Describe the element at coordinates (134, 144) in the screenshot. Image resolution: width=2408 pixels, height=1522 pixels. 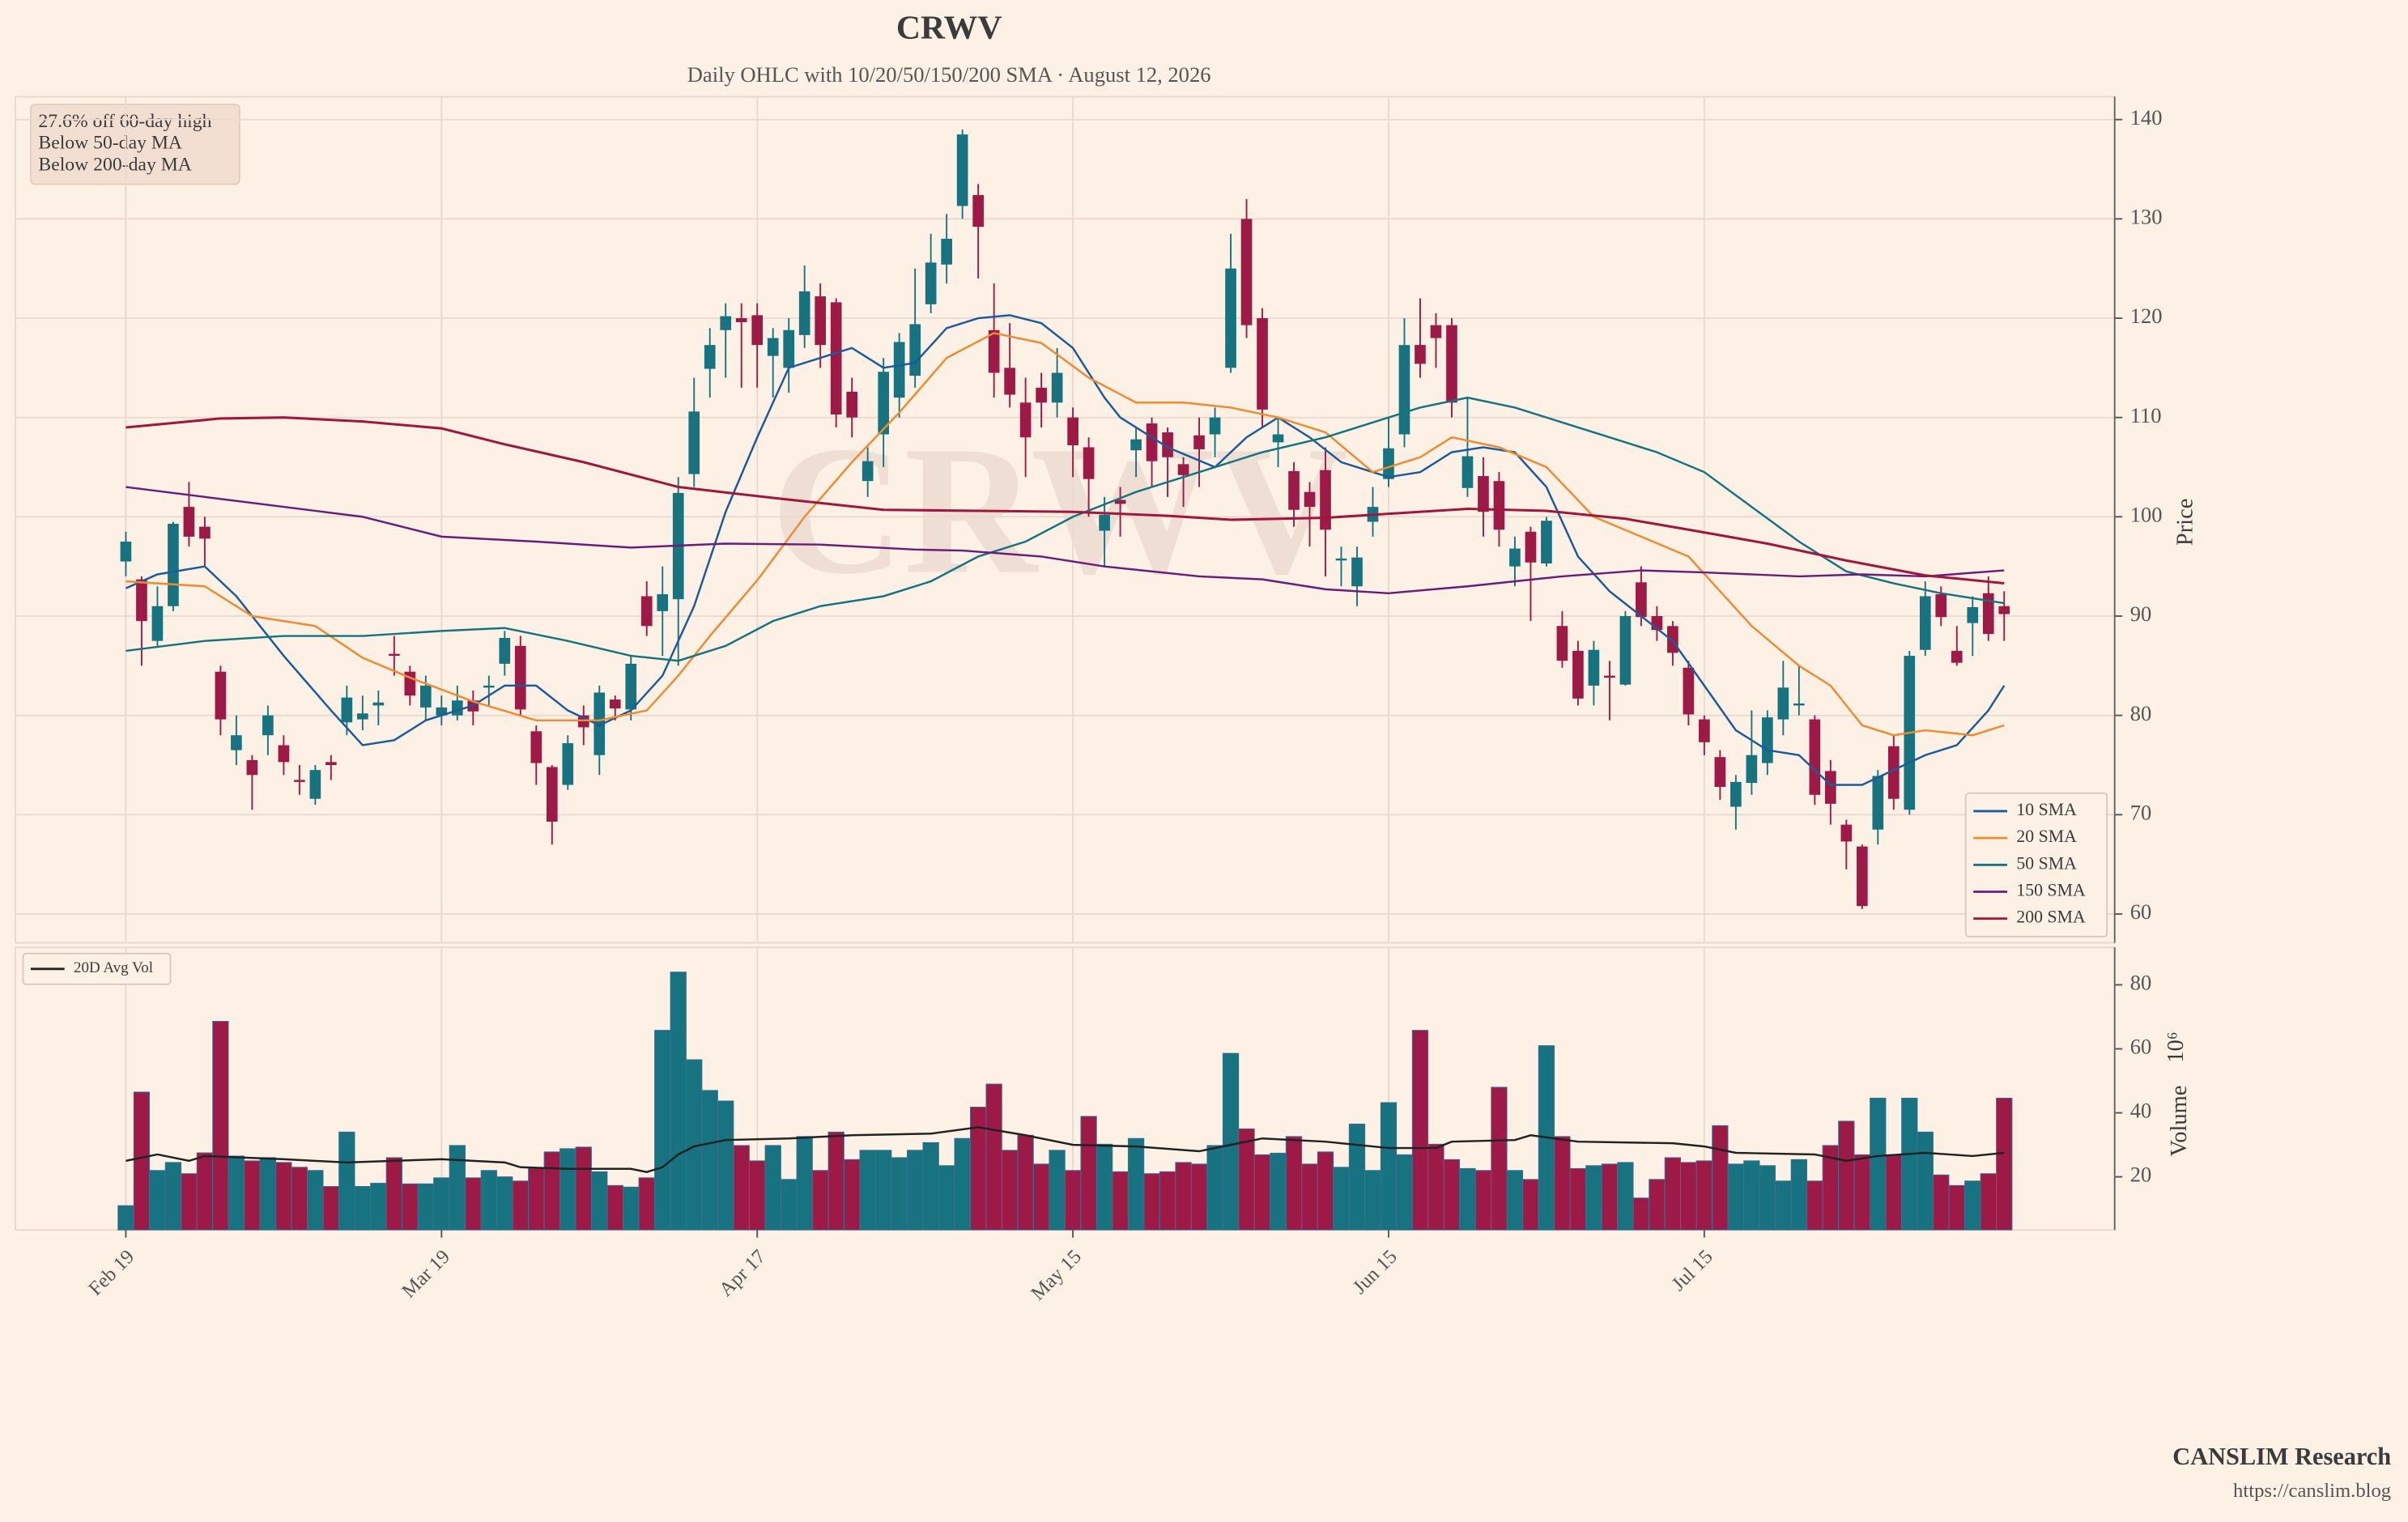
I see `annotation-box` at that location.